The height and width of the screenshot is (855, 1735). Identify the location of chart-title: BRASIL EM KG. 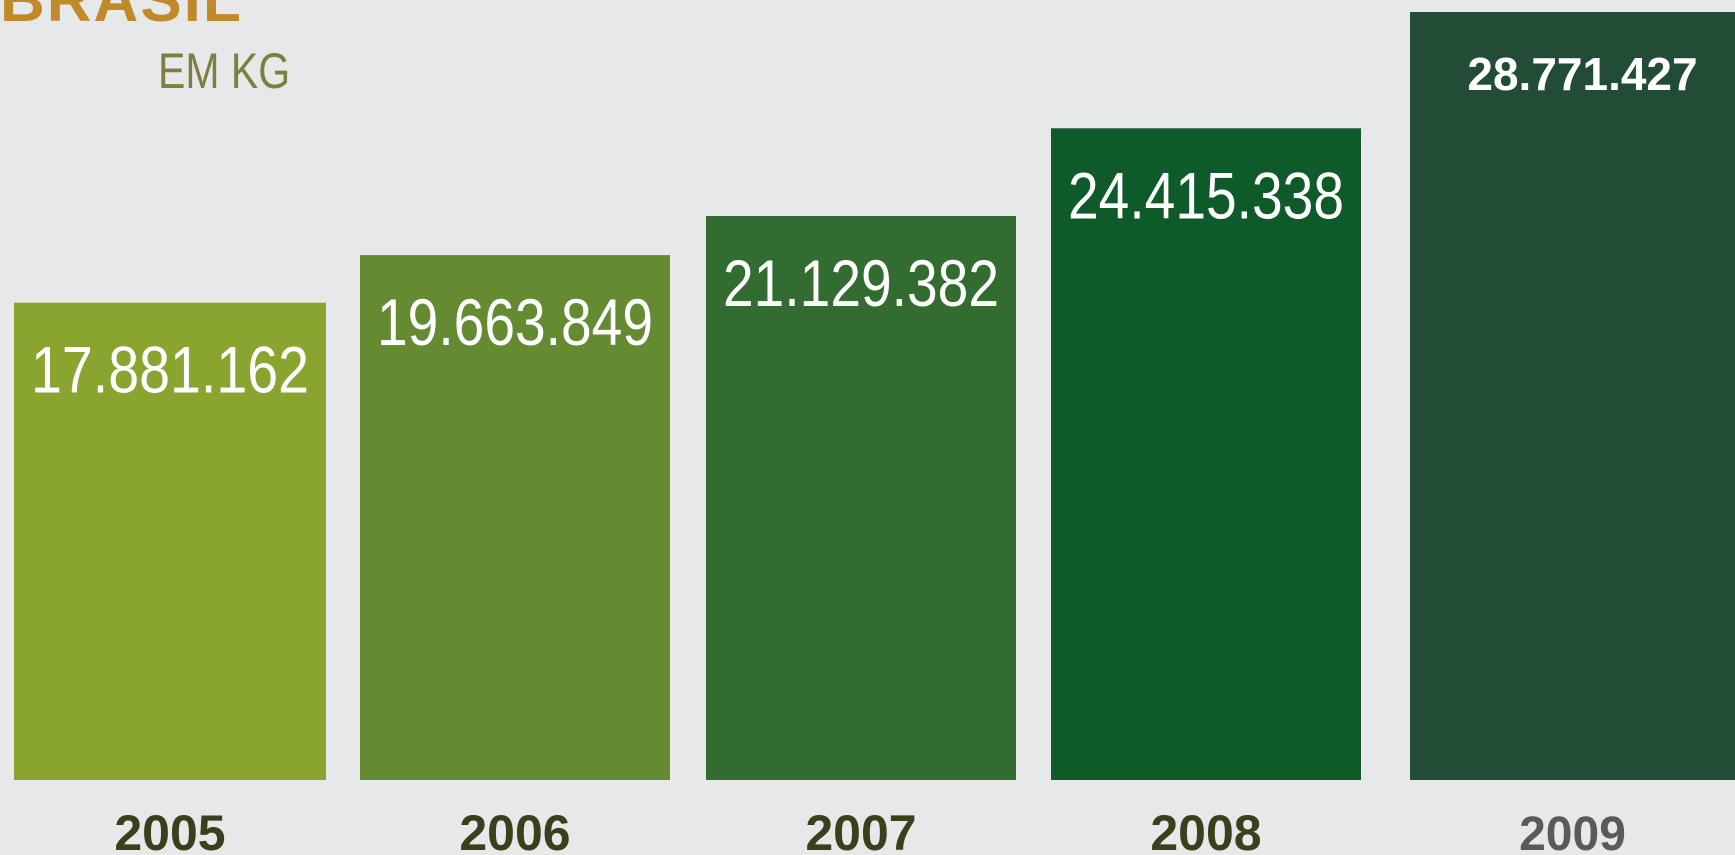
(150, 50).